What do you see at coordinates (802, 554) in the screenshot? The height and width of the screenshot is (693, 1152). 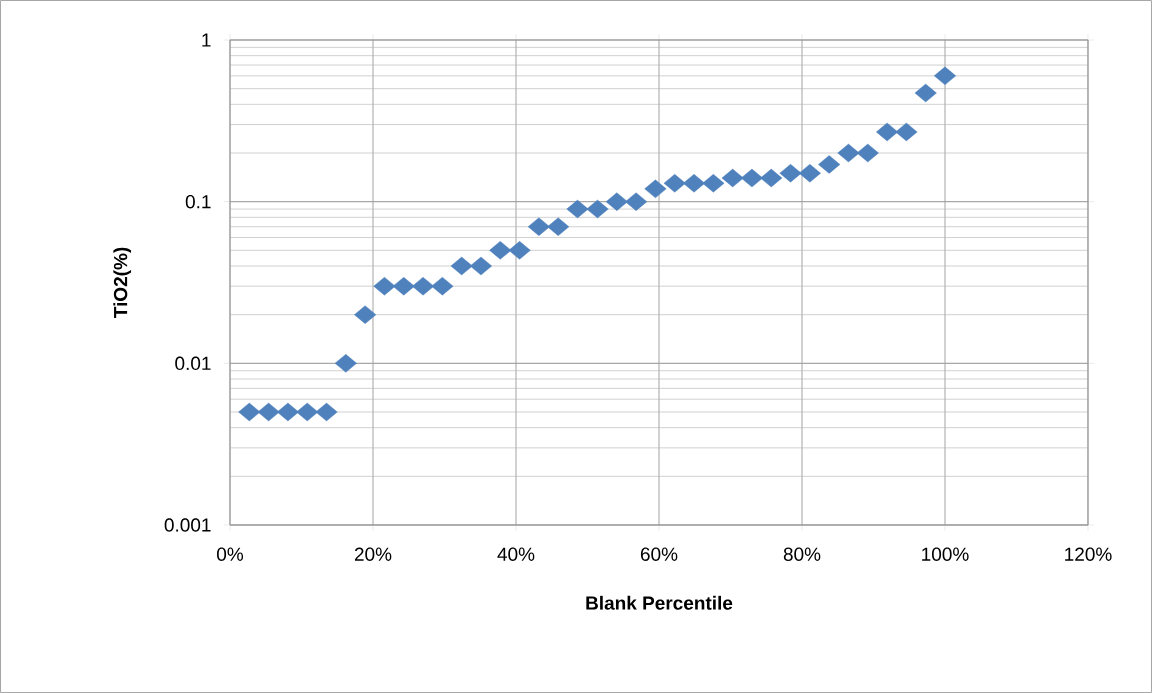 I see `x-tick-label: 80%` at bounding box center [802, 554].